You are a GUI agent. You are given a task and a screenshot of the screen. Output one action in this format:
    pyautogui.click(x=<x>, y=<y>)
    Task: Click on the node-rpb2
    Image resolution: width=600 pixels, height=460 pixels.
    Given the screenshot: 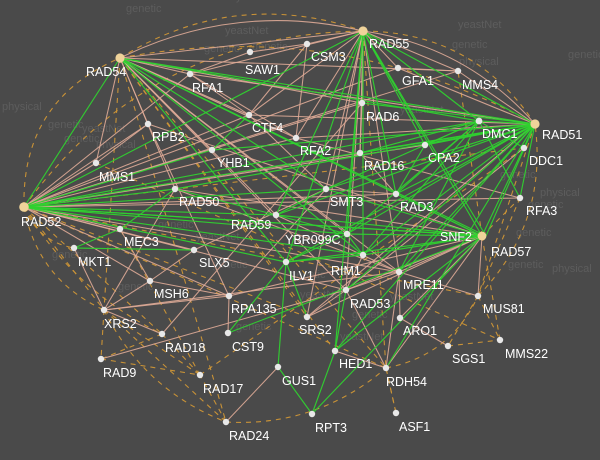 What is the action you would take?
    pyautogui.click(x=148, y=124)
    